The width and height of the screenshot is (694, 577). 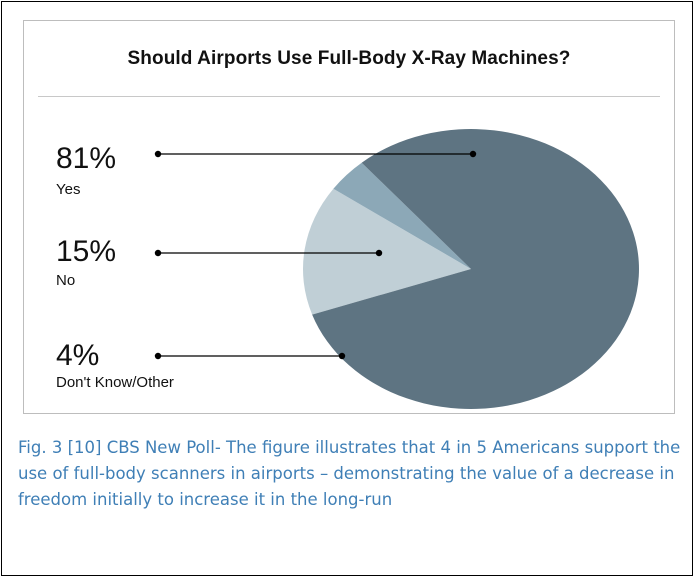 I want to click on pie-slice-don-t-know-other, so click(x=402, y=215).